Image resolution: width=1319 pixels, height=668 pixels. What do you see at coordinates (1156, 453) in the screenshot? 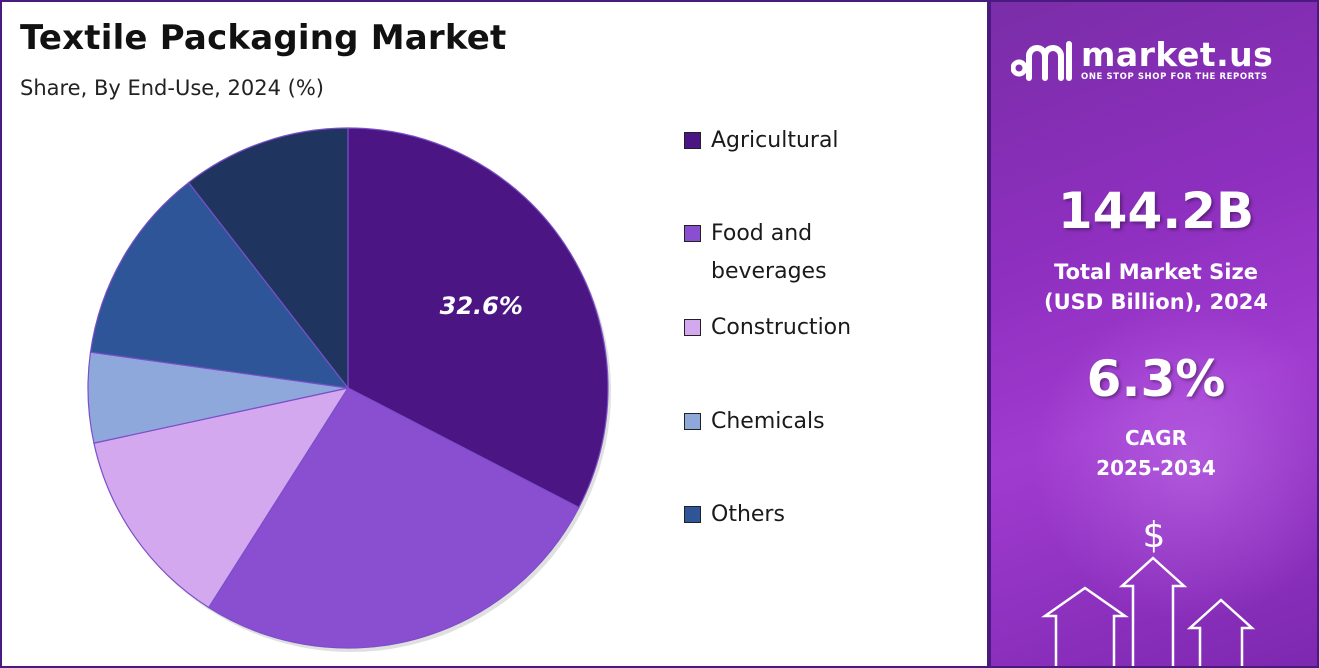
I see `cagr-label: CAGR 2025-2034` at bounding box center [1156, 453].